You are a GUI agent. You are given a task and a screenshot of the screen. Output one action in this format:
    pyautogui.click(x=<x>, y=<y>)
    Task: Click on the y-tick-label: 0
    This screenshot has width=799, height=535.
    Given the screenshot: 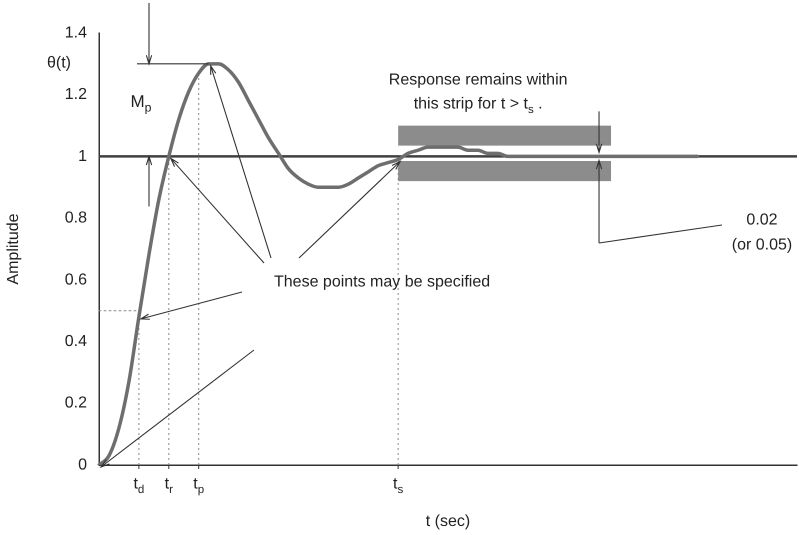 What is the action you would take?
    pyautogui.click(x=83, y=465)
    